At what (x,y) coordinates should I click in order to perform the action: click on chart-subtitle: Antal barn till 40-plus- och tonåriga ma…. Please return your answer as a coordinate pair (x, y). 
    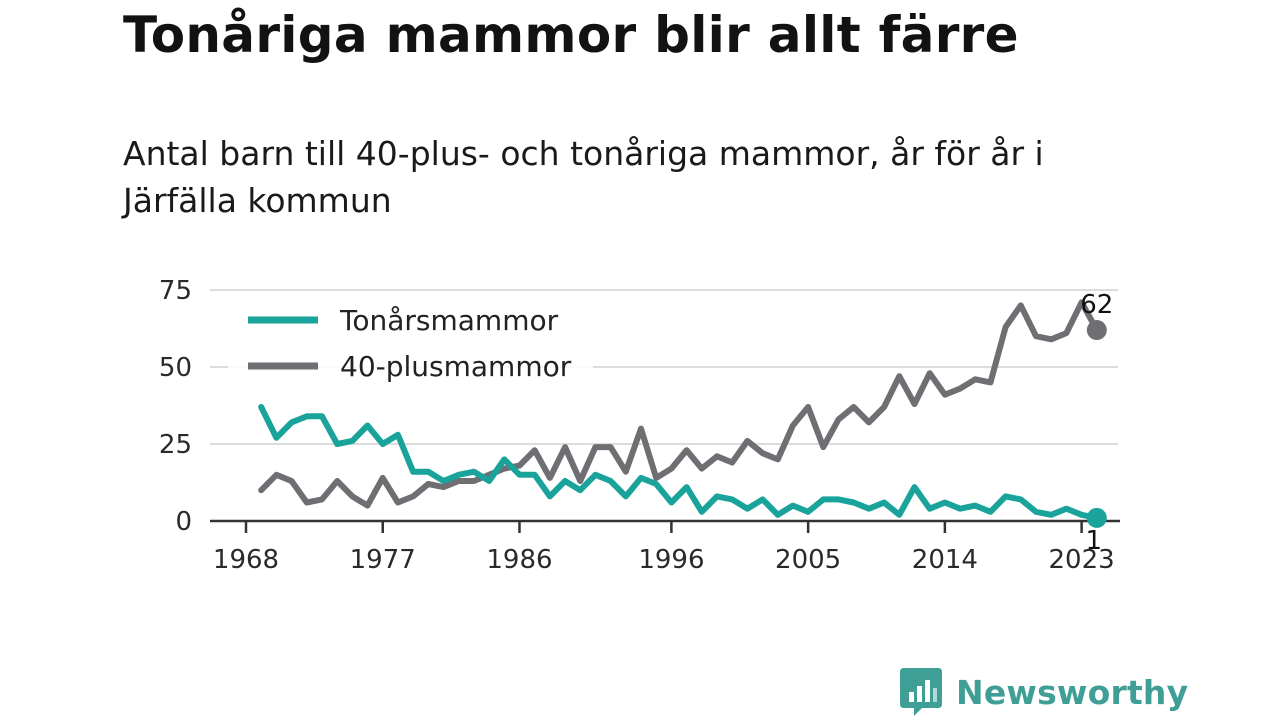
    Looking at the image, I should click on (583, 177).